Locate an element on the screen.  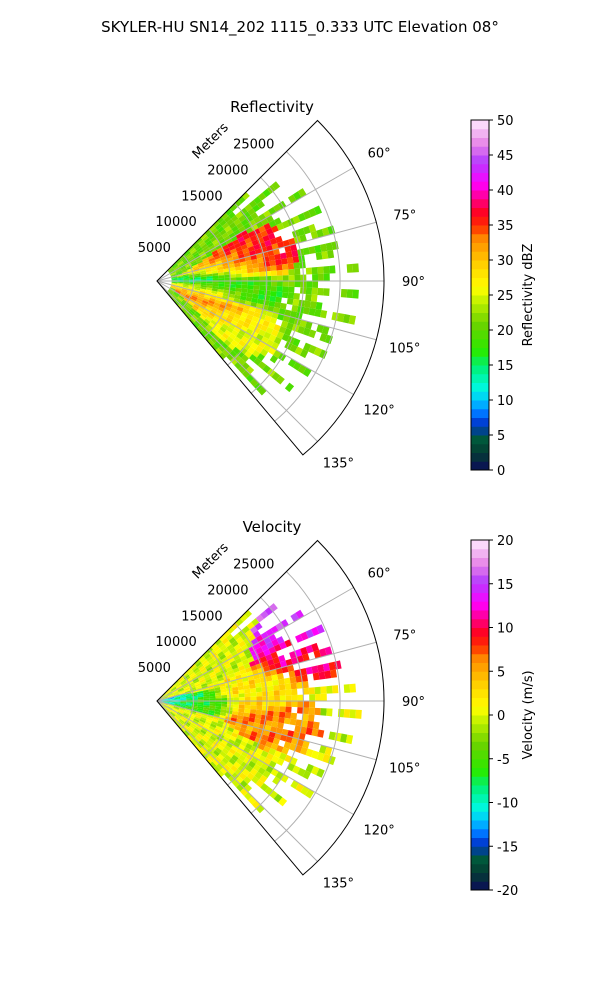
azimuth-tick-label: 135° is located at coordinates (338, 883).